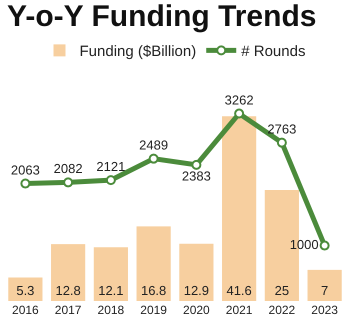 Image resolution: width=350 pixels, height=325 pixels. Describe the element at coordinates (324, 310) in the screenshot. I see `x-tick-label: 2023` at that location.